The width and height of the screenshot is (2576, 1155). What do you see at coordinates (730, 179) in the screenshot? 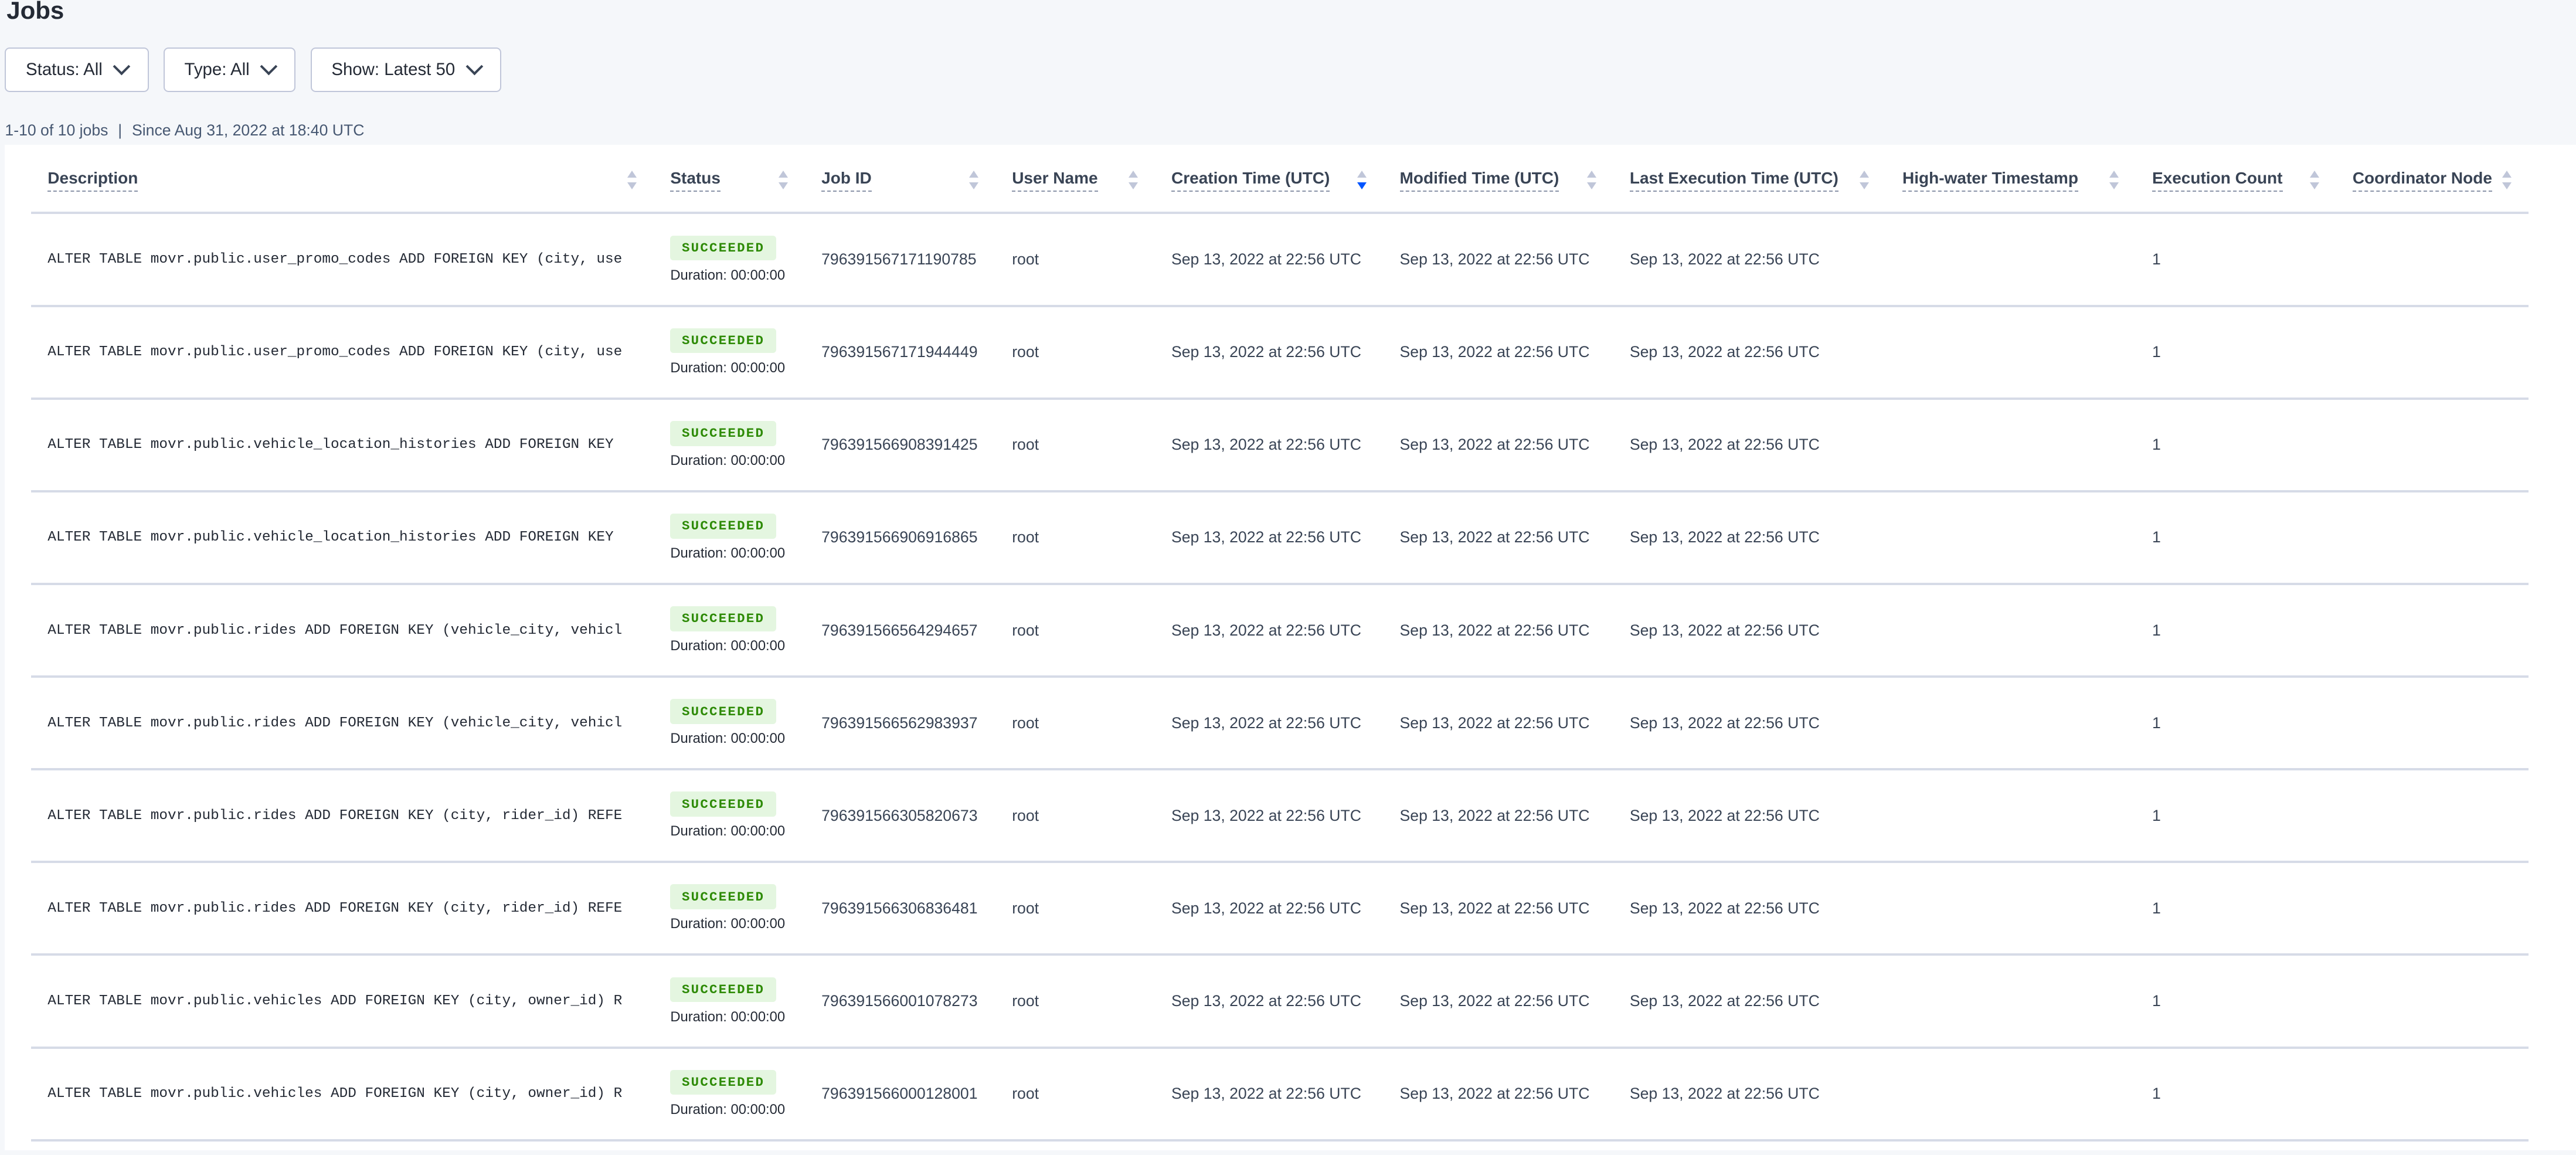
I see `column-header-status: Status` at bounding box center [730, 179].